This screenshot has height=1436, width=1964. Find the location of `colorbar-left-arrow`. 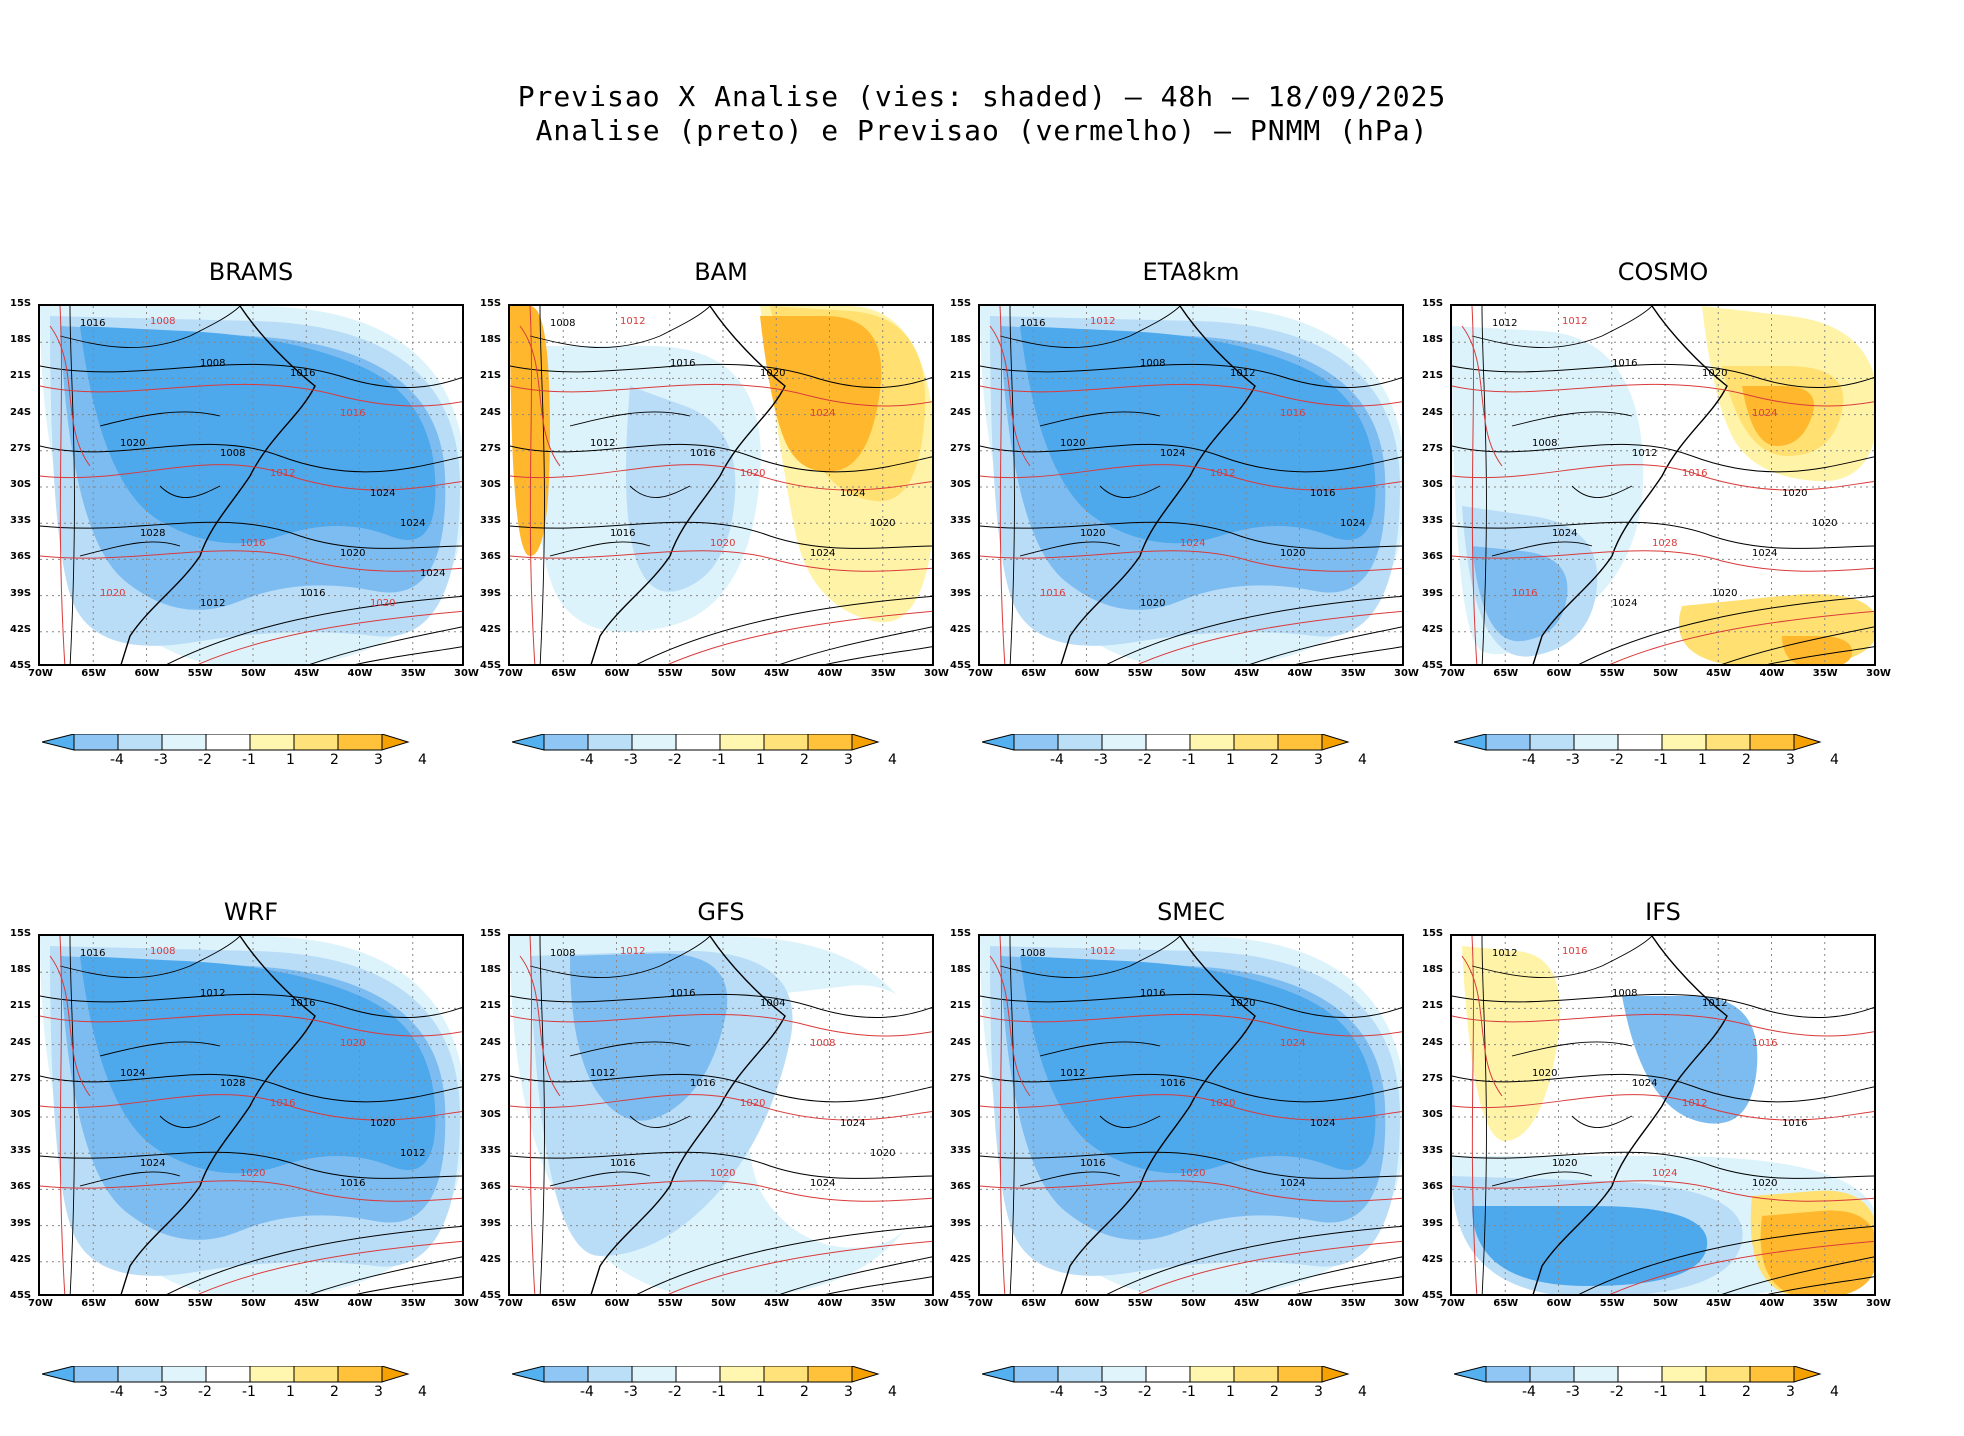

colorbar-left-arrow is located at coordinates (1470, 1374).